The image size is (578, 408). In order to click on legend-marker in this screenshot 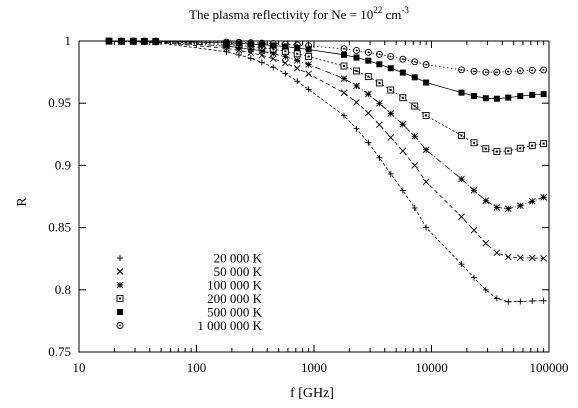, I will do `click(120, 258)`.